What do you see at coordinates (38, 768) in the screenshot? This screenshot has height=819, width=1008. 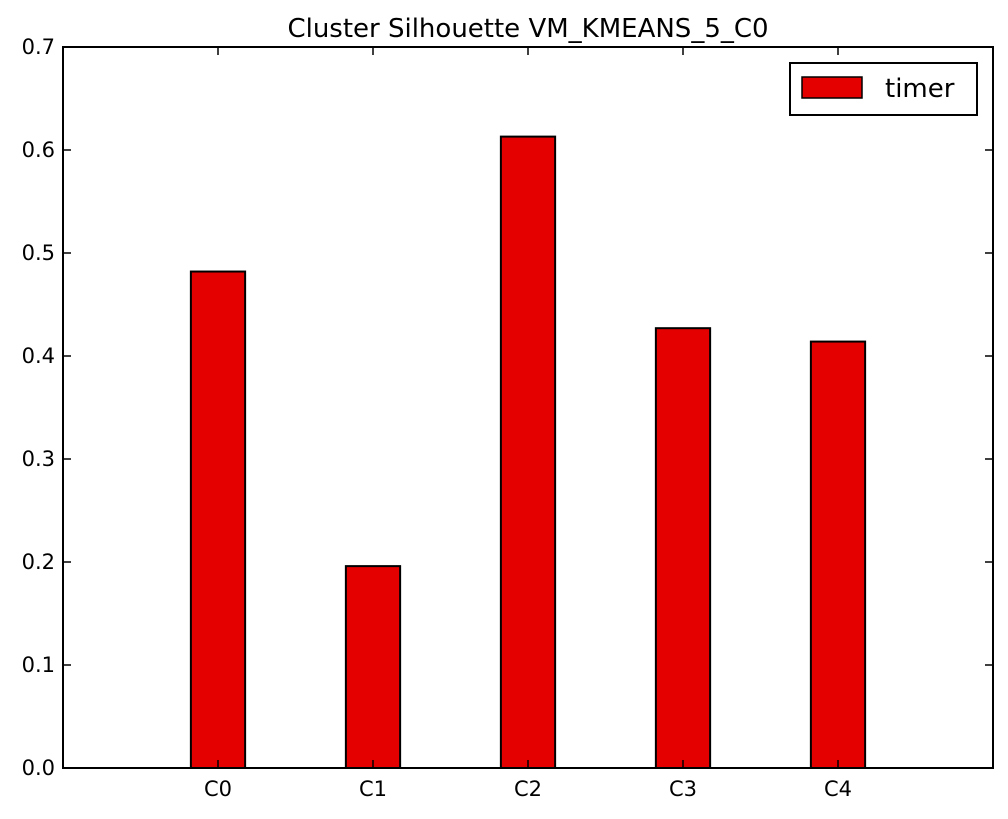 I see `y-tick-label: 0.0` at bounding box center [38, 768].